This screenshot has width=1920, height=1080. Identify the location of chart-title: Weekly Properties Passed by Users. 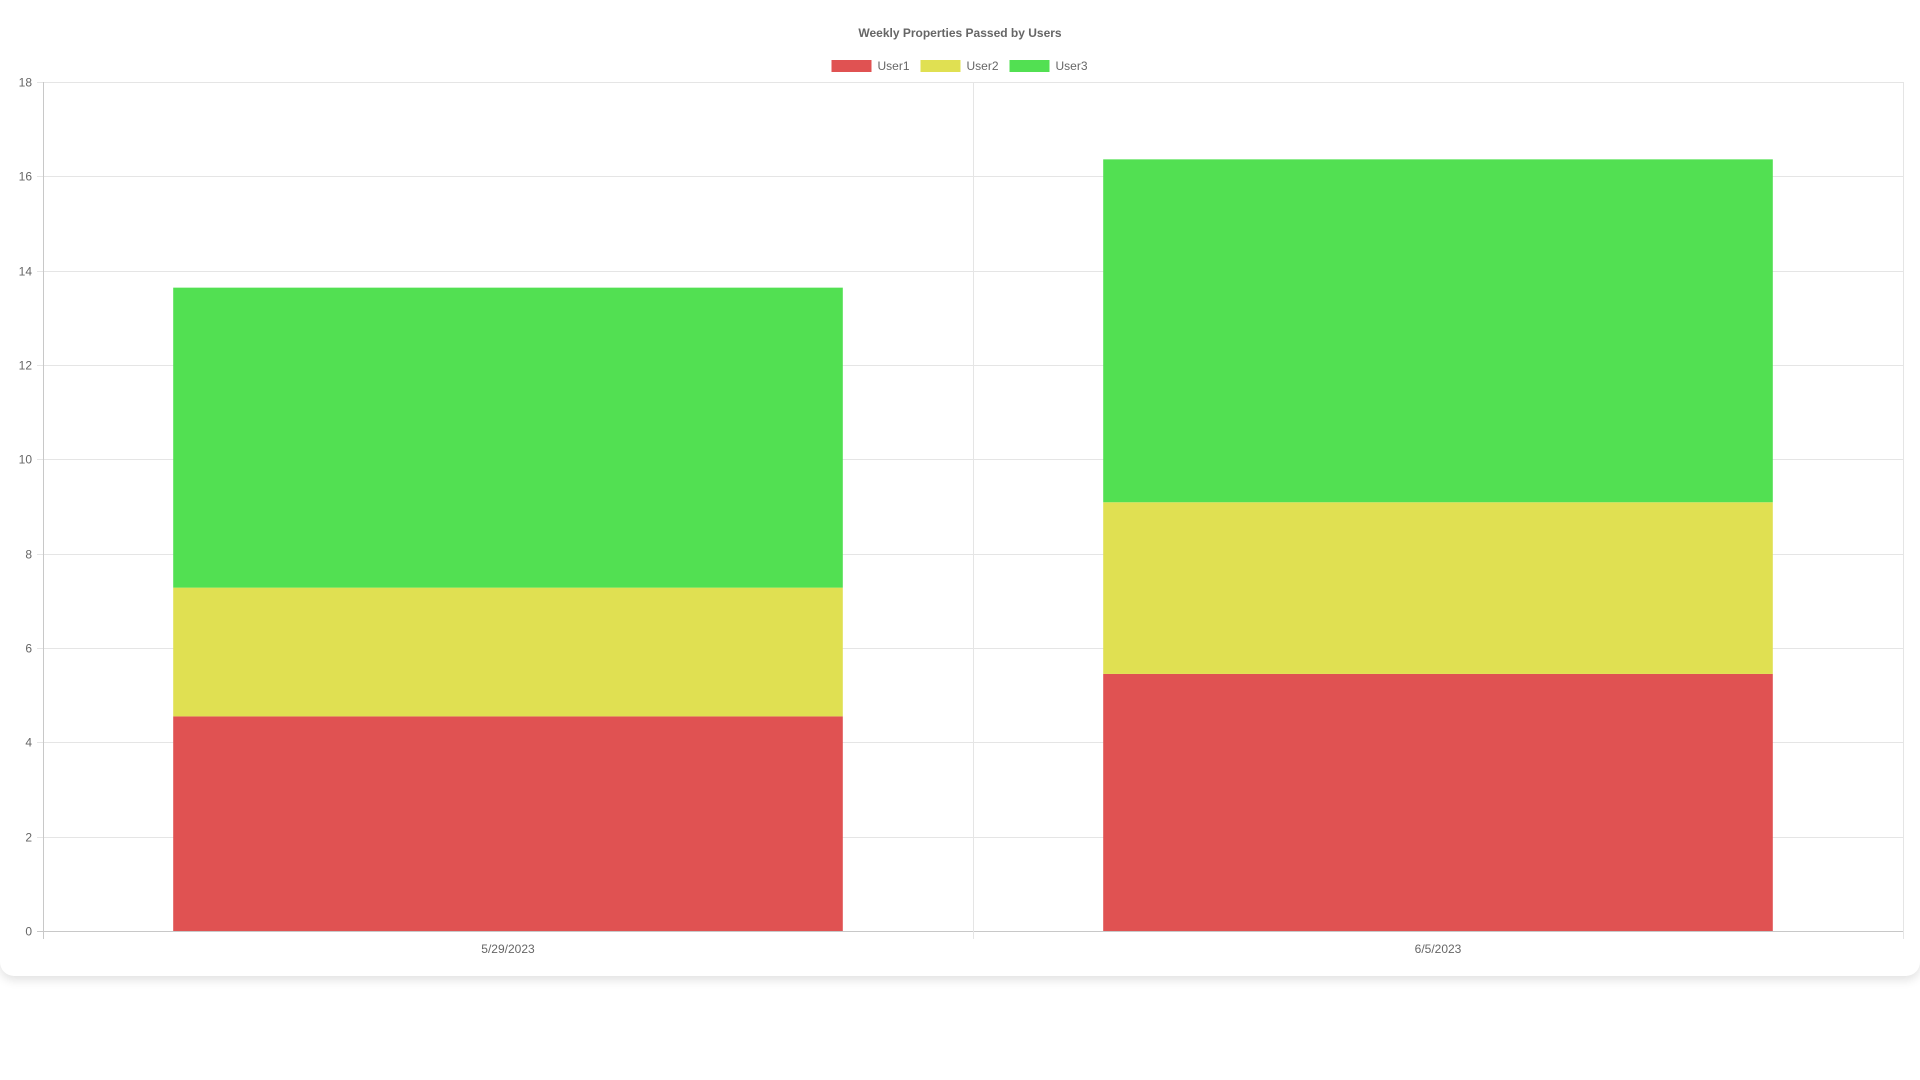
(960, 33).